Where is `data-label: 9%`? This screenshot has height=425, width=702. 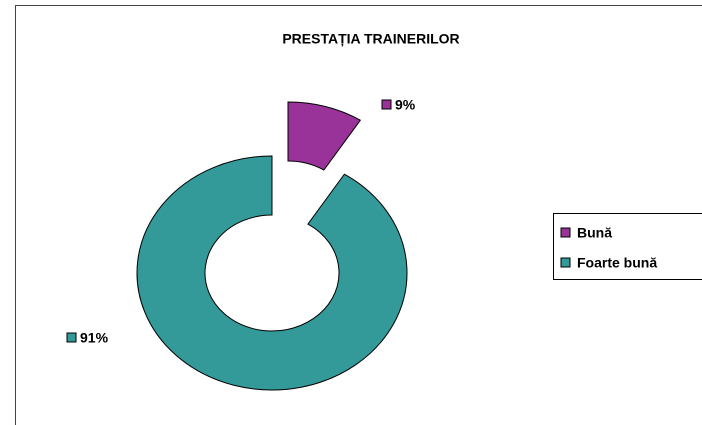 data-label: 9% is located at coordinates (405, 105).